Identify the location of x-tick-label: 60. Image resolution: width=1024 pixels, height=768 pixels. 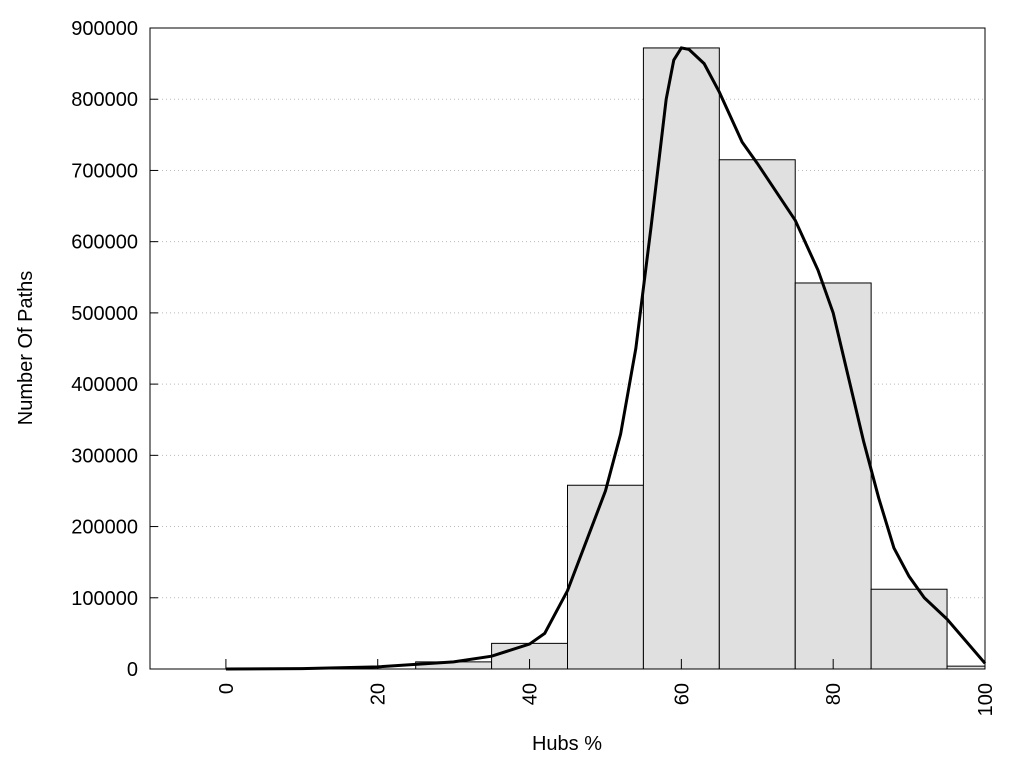
(682, 694).